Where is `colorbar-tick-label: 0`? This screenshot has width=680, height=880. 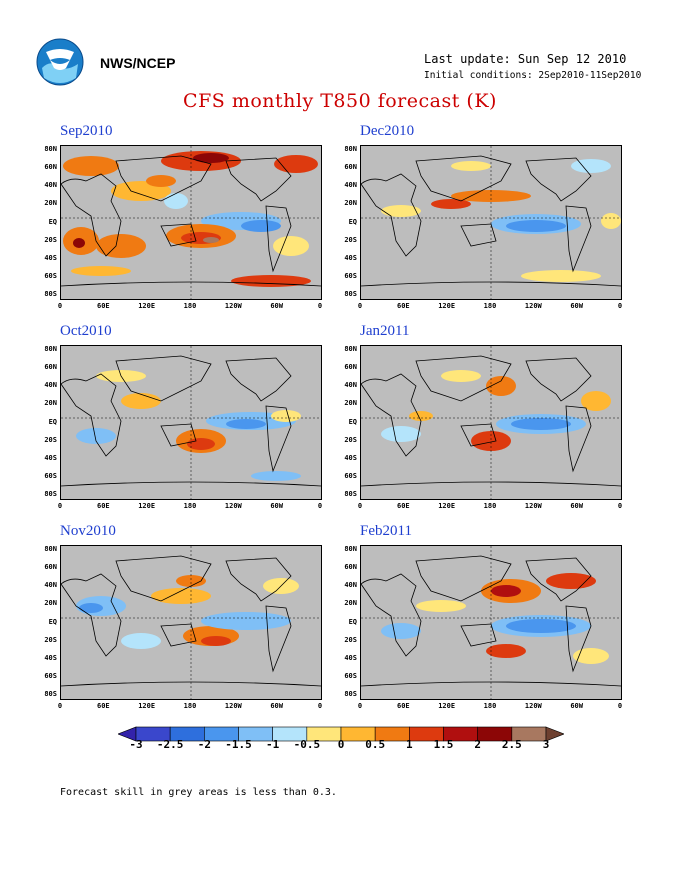 colorbar-tick-label: 0 is located at coordinates (341, 744).